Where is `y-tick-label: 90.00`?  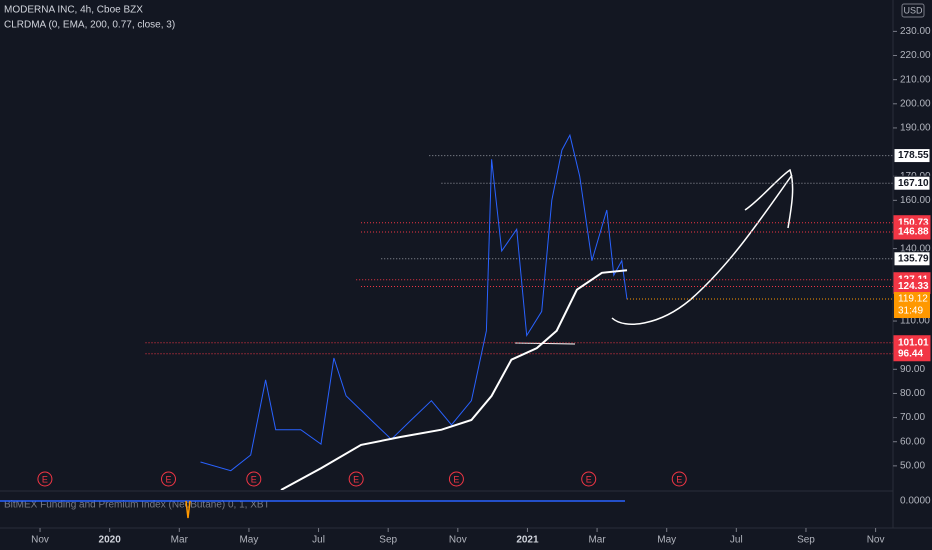 y-tick-label: 90.00 is located at coordinates (912, 369).